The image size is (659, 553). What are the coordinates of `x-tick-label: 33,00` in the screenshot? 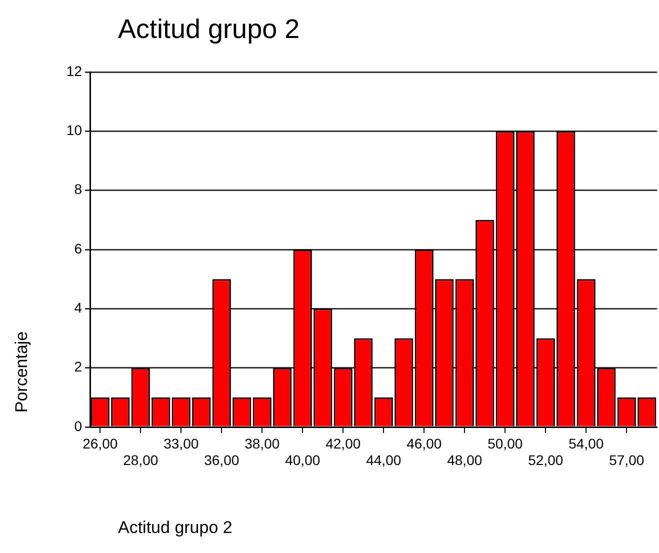 It's located at (181, 443).